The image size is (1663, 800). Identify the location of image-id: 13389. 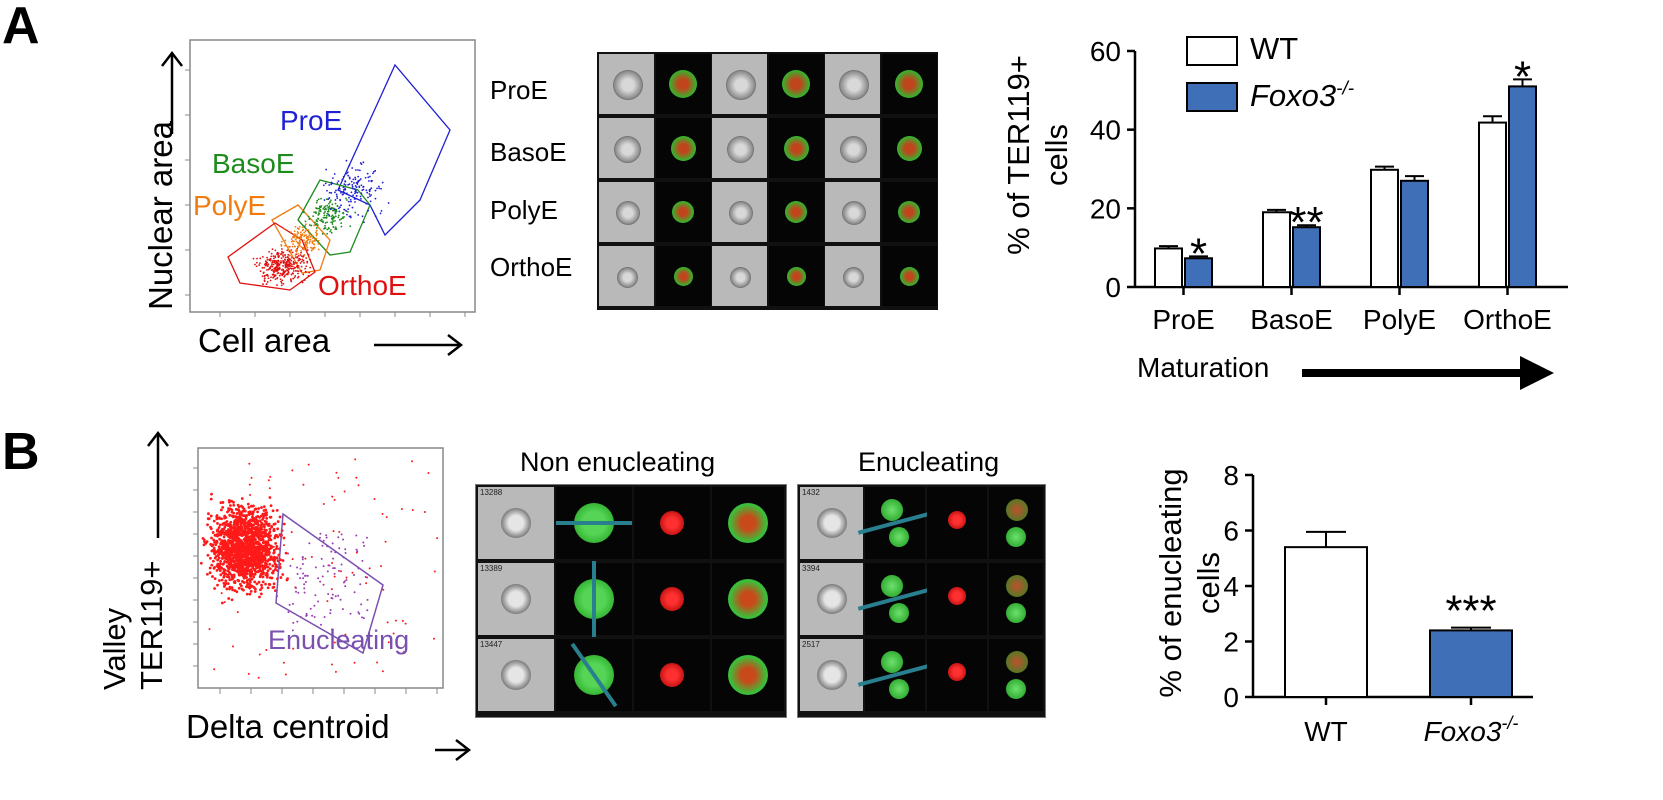
(491, 568).